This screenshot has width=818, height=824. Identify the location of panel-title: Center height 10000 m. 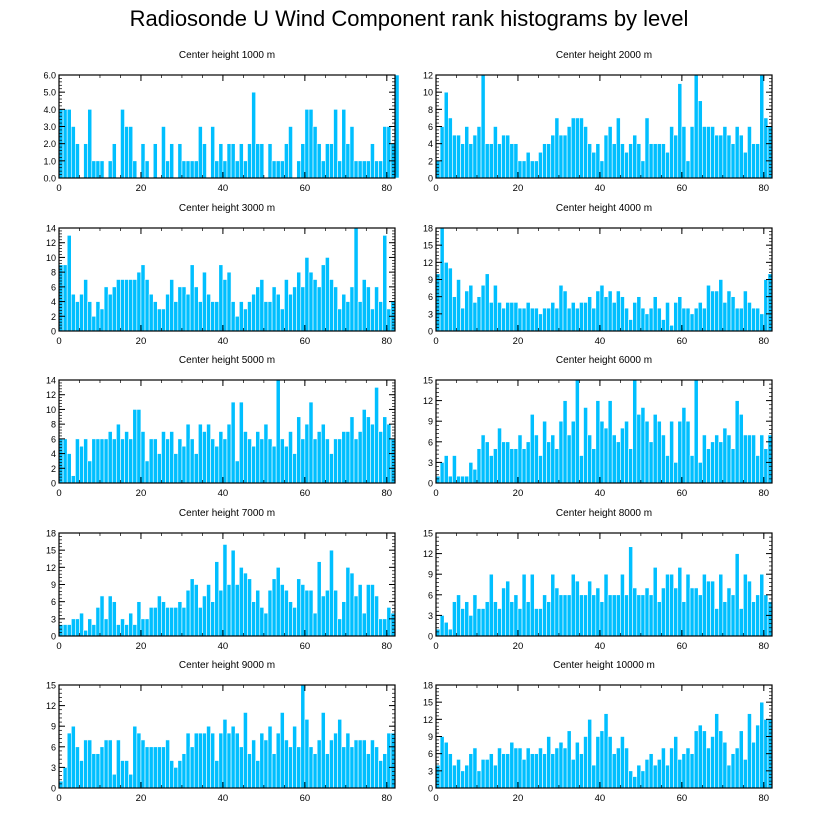
(604, 665).